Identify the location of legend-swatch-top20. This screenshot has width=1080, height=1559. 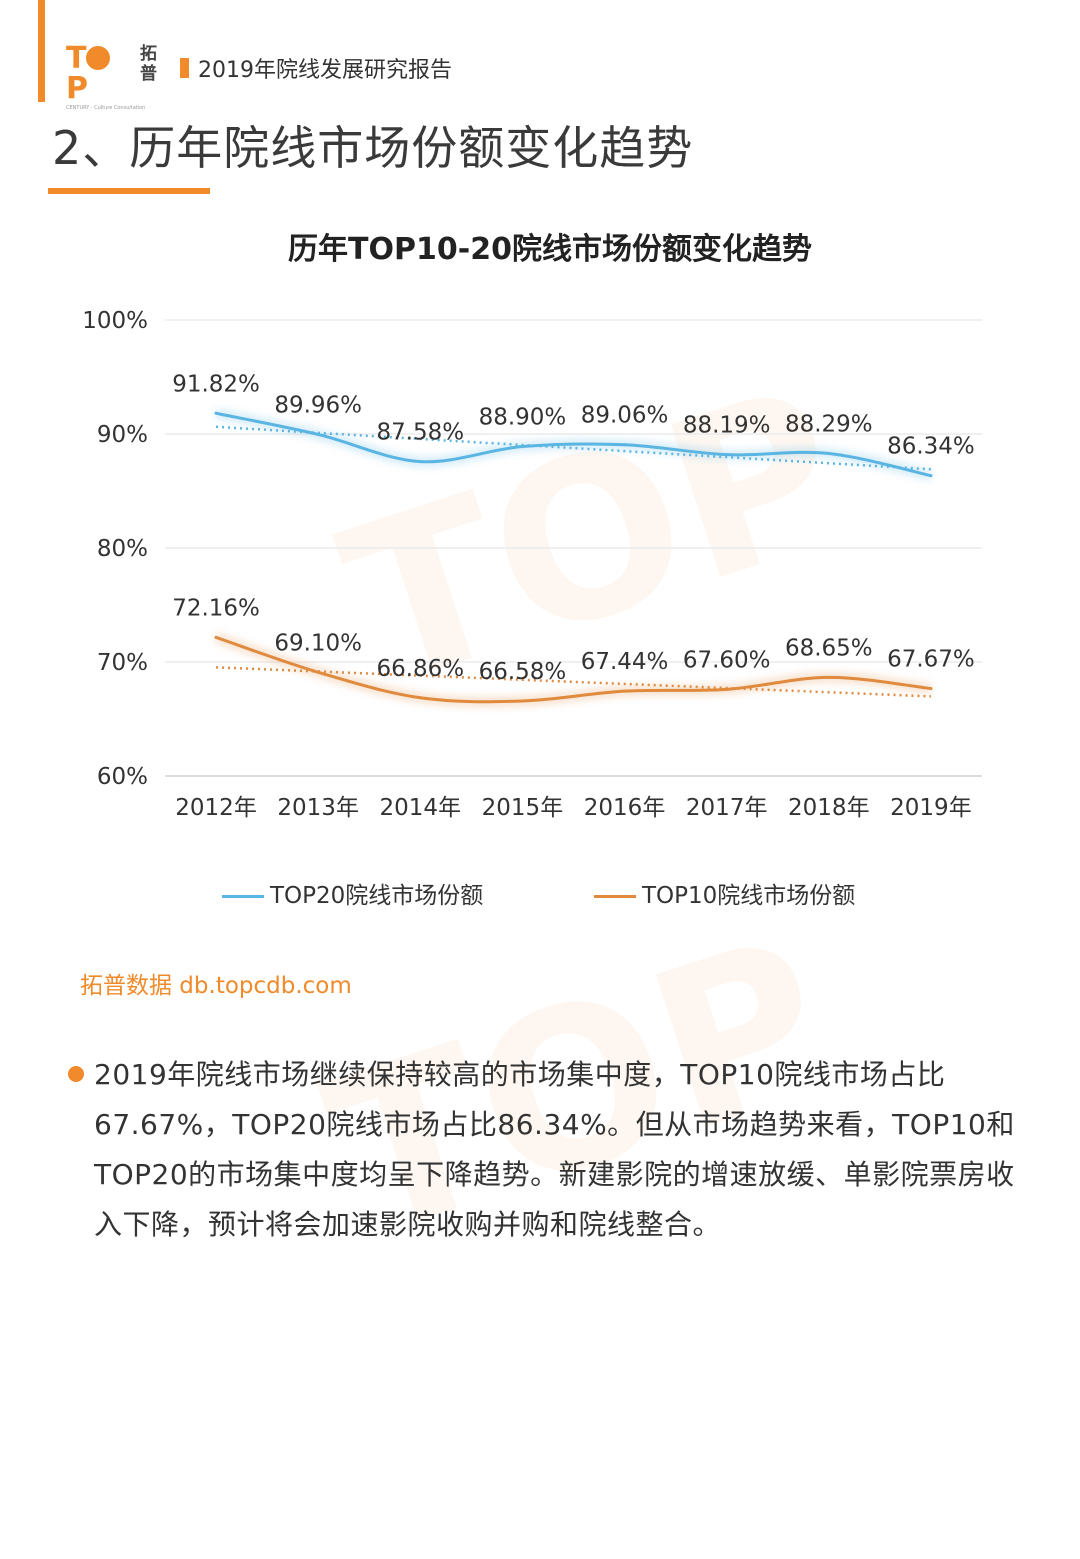
(243, 896).